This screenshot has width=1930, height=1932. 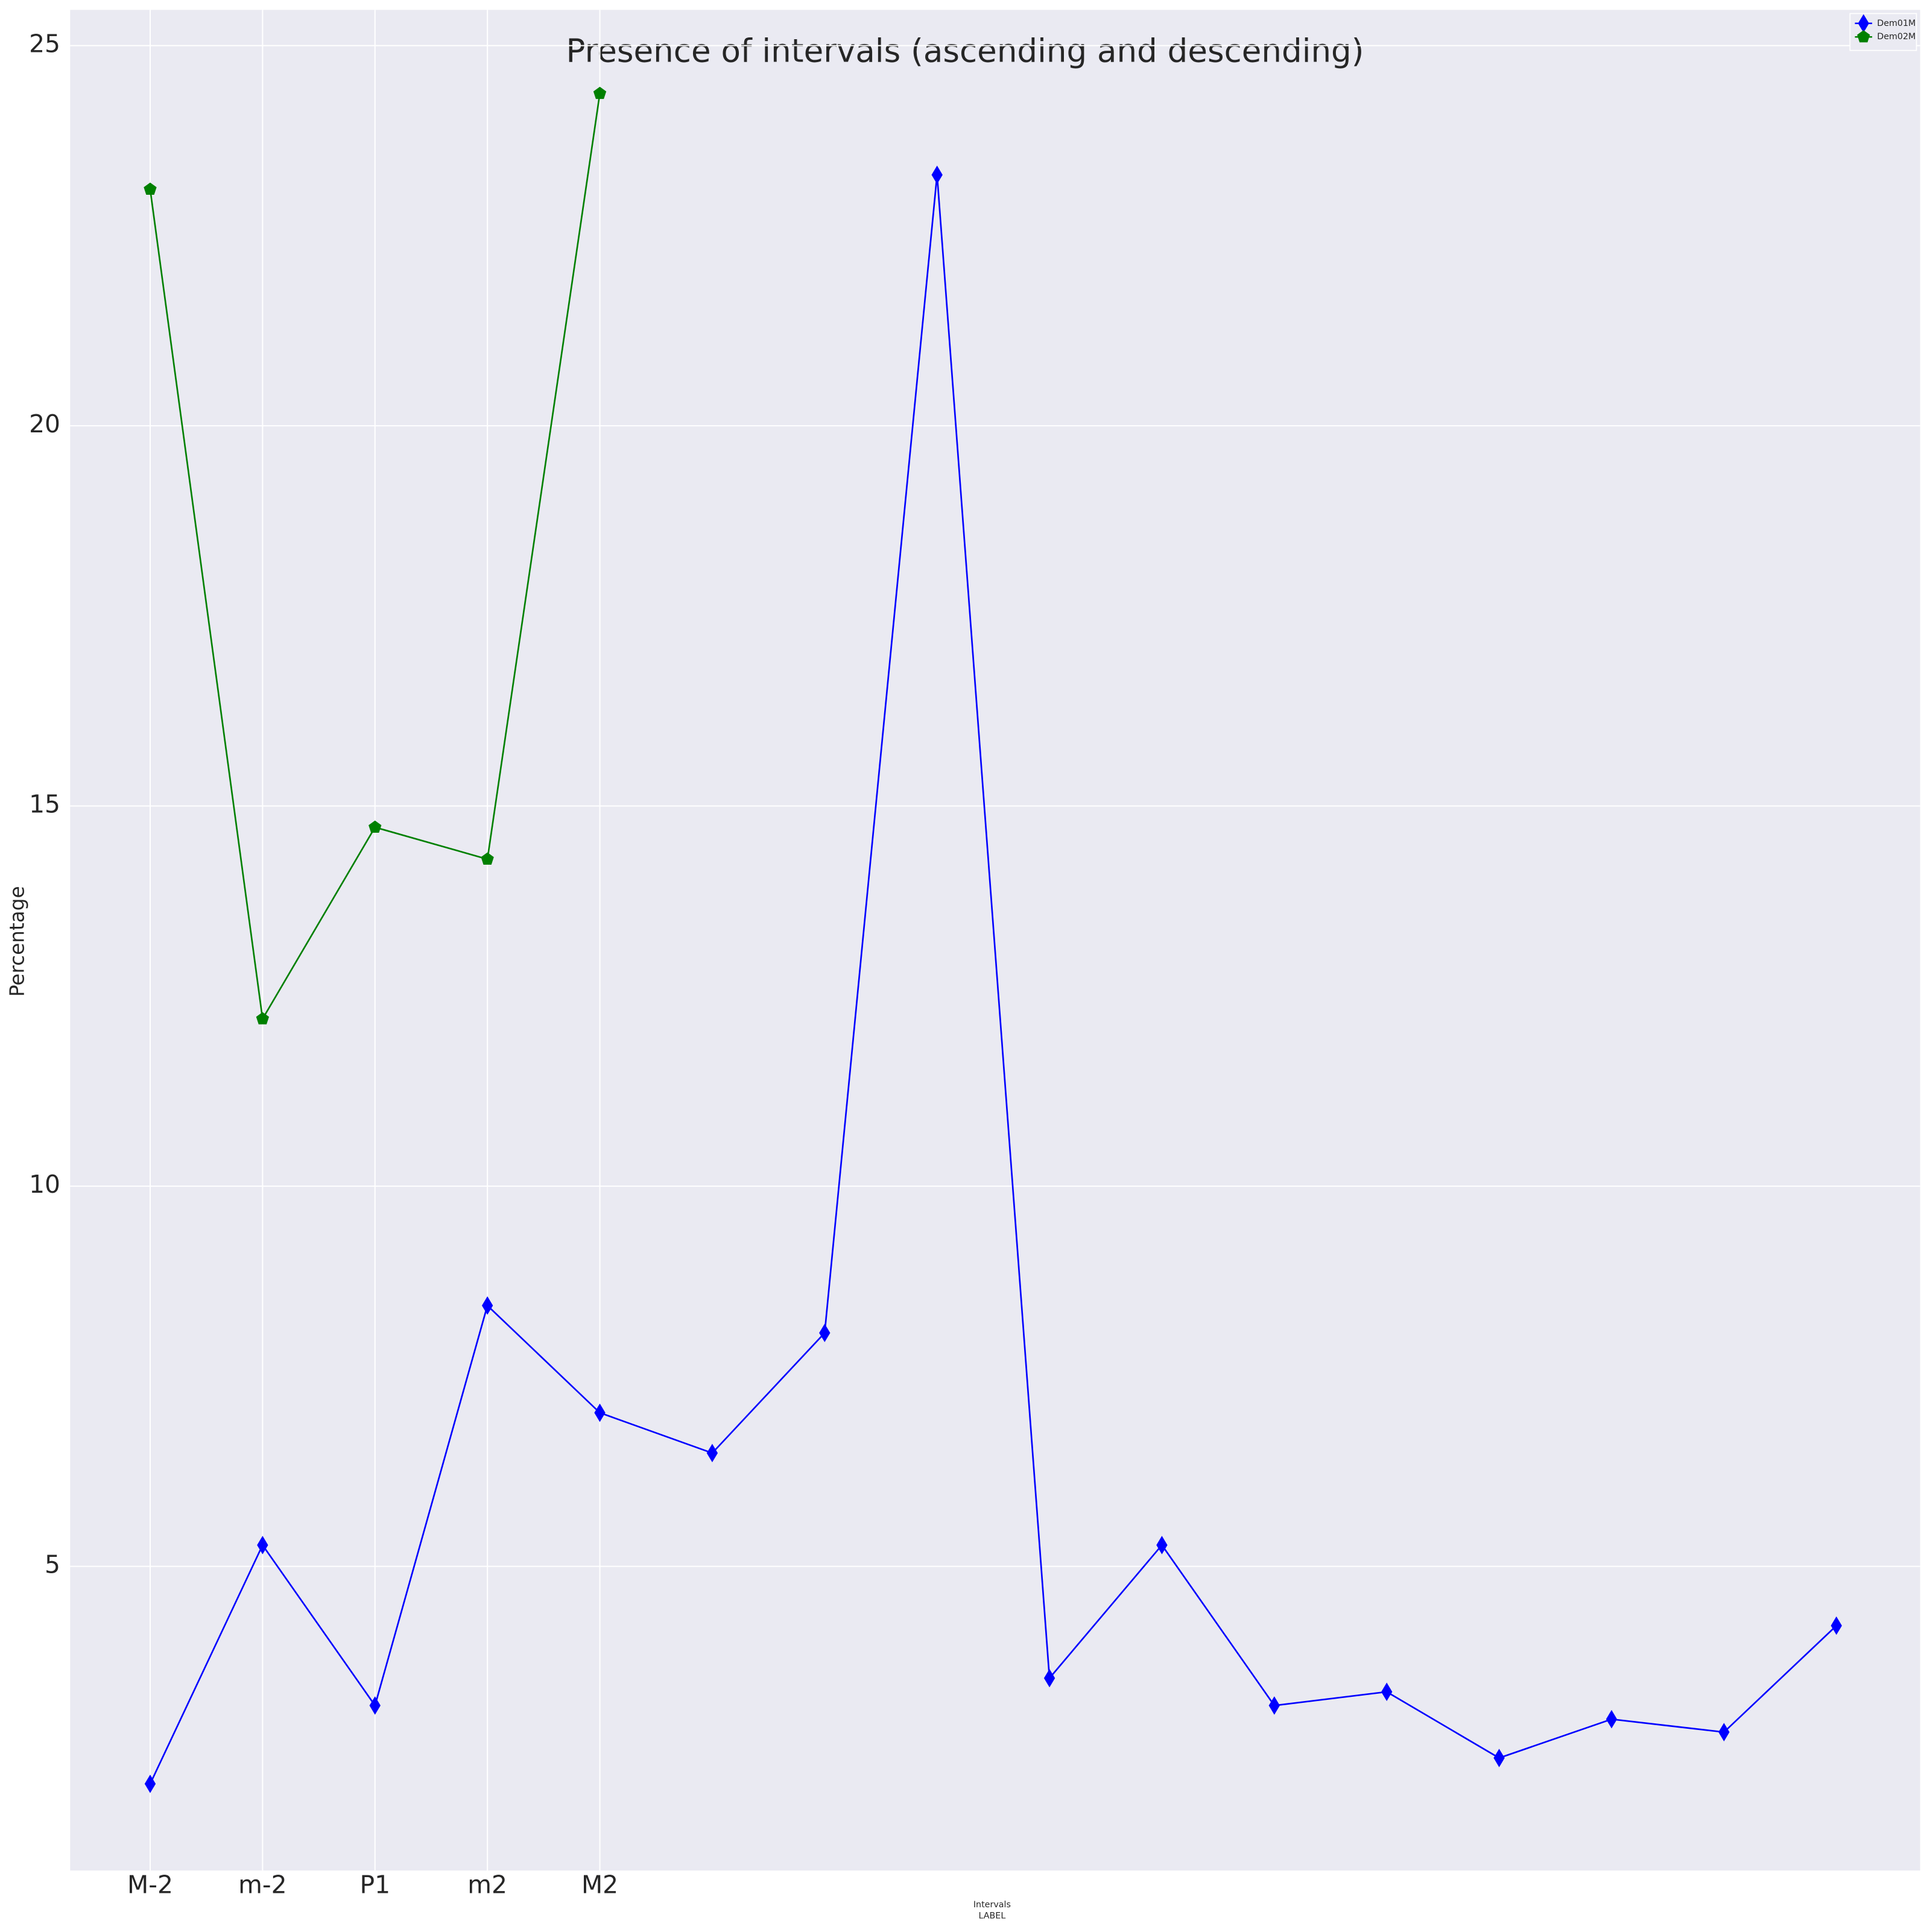 What do you see at coordinates (262, 1884) in the screenshot?
I see `x-tick-label: m-2` at bounding box center [262, 1884].